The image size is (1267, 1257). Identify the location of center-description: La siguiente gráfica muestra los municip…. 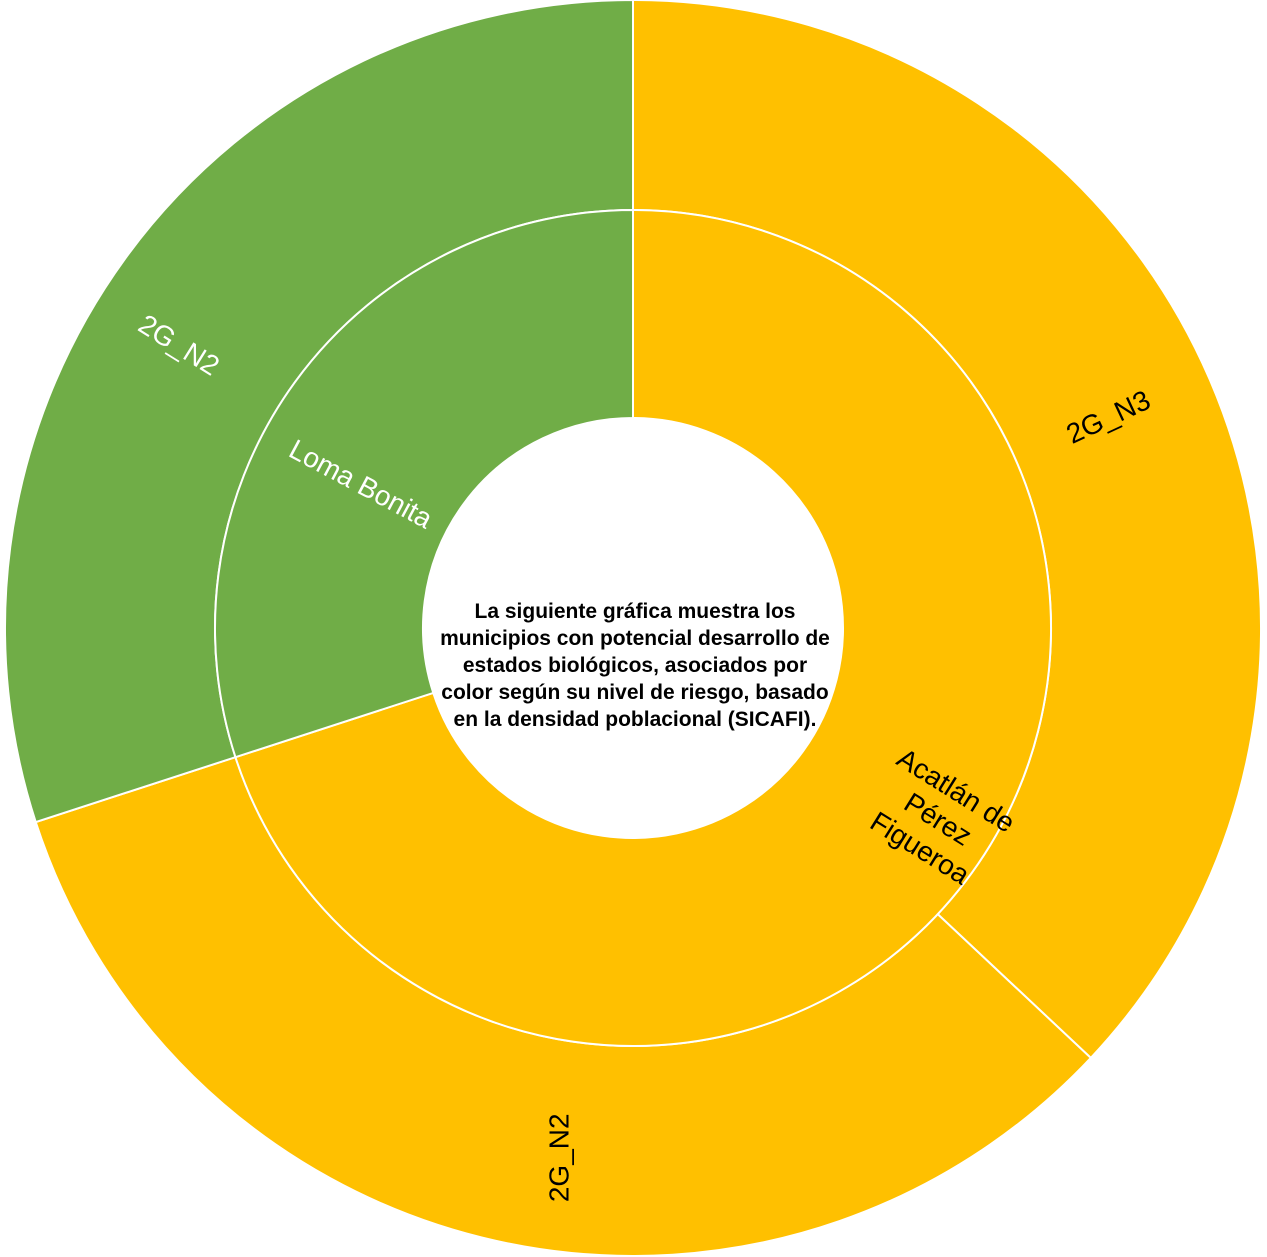
(635, 665).